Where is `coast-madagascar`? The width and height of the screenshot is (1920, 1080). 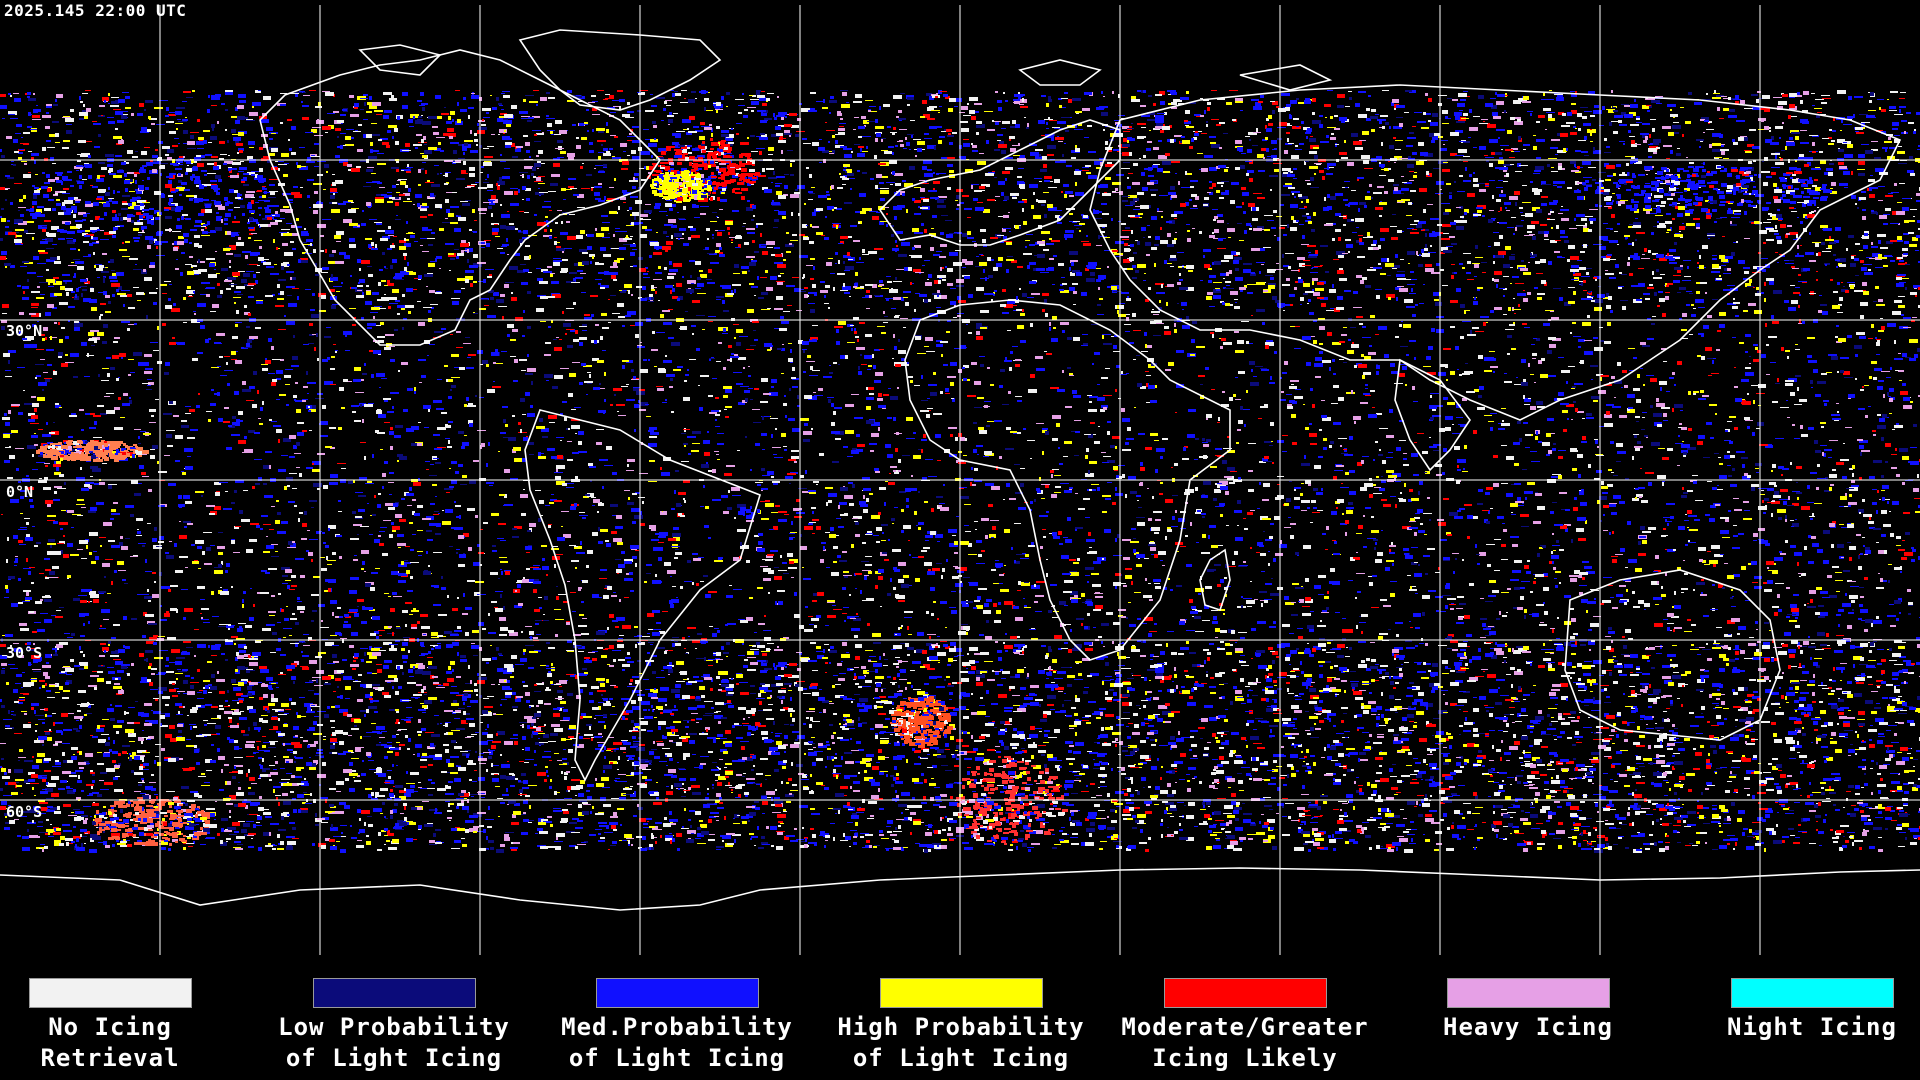
coast-madagascar is located at coordinates (1215, 580).